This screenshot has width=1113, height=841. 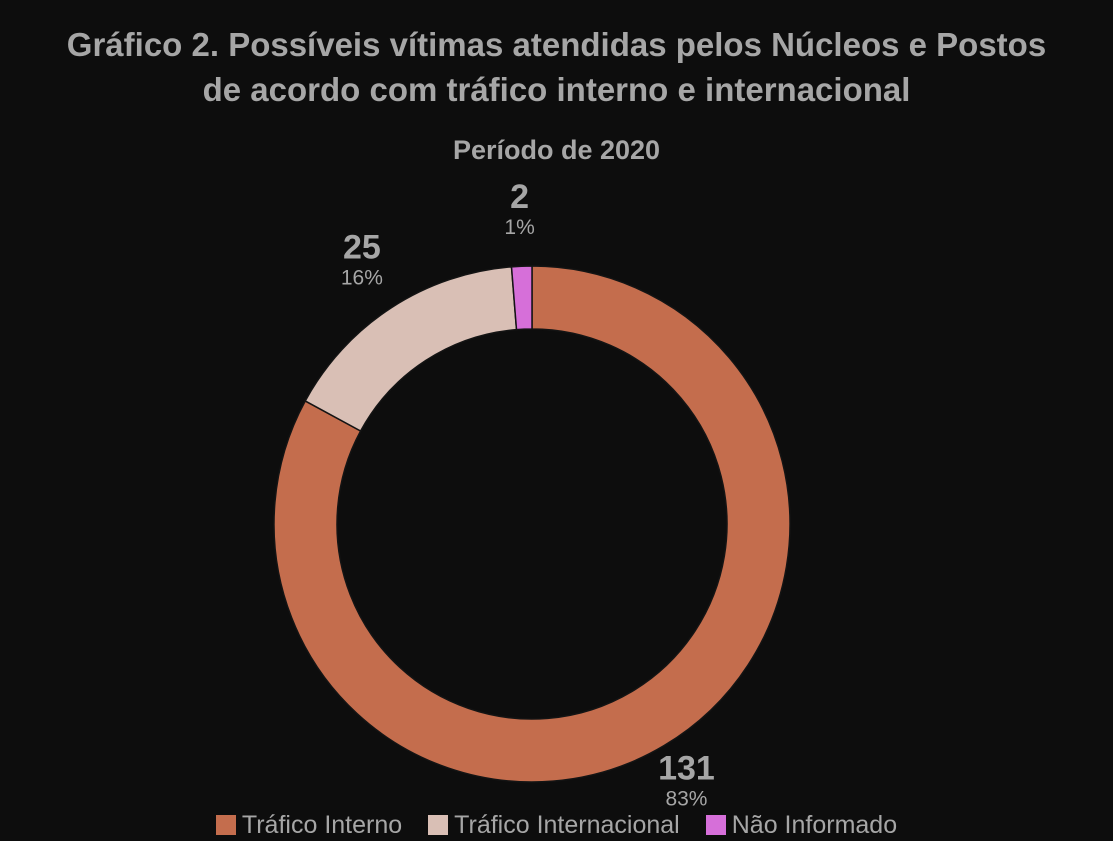 I want to click on legend-item: Não Informado, so click(x=801, y=825).